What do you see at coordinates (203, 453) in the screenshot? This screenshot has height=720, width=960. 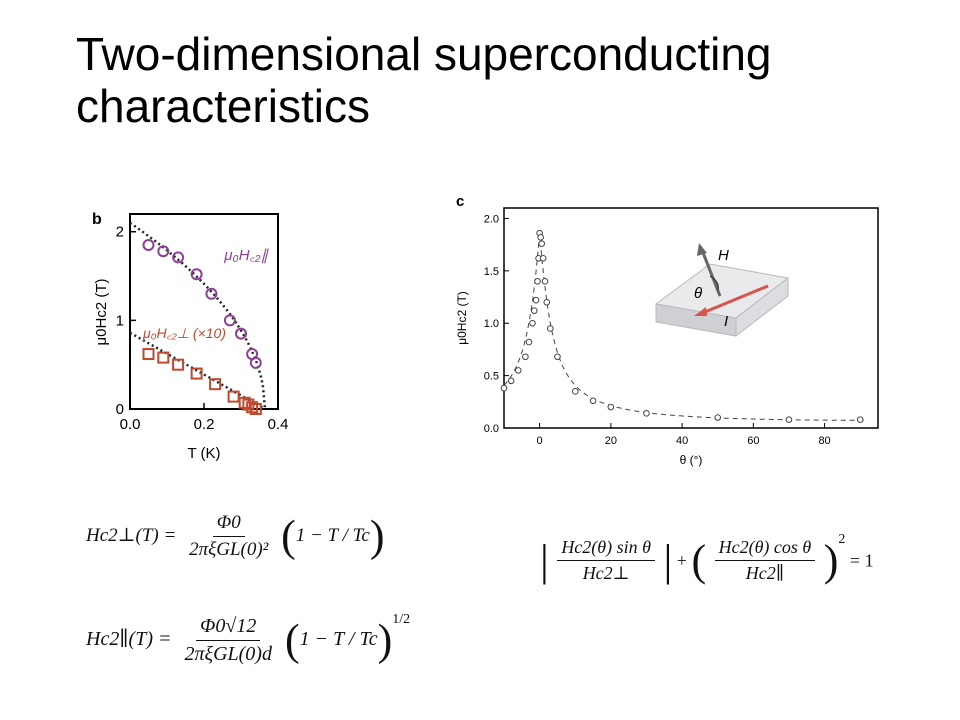 I see `panel-b-xlabel: T (K)` at bounding box center [203, 453].